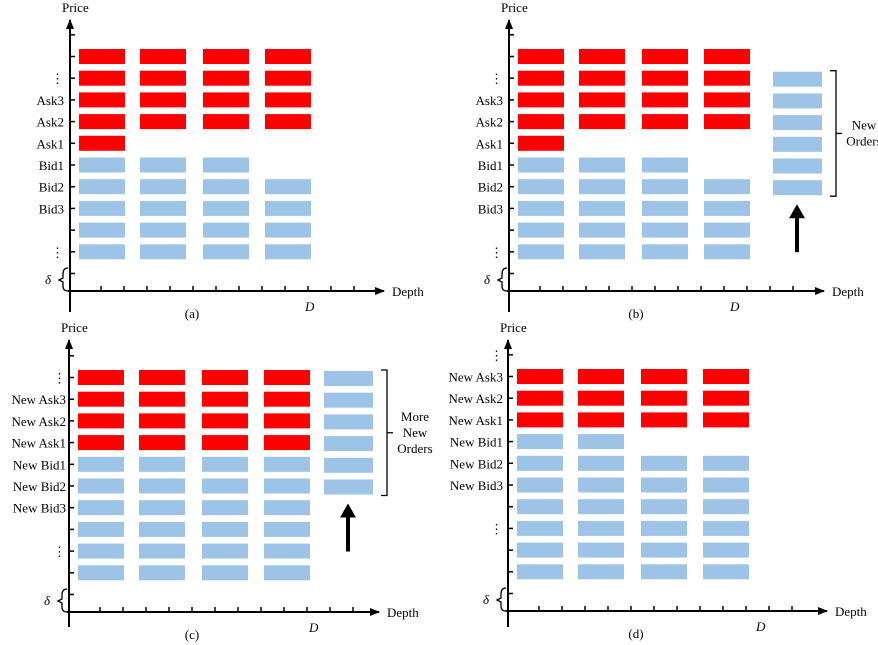 The height and width of the screenshot is (645, 878). Describe the element at coordinates (489, 122) in the screenshot. I see `price-label: Ask2` at that location.